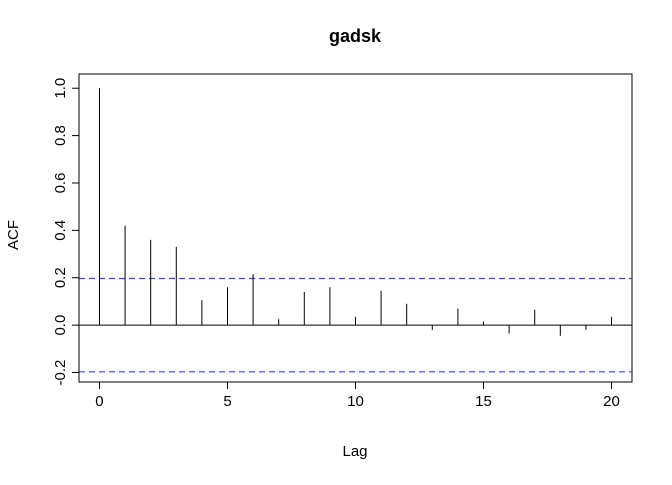 This screenshot has height=485, width=672. Describe the element at coordinates (60, 183) in the screenshot. I see `y-tick-label-4: 0.6` at that location.